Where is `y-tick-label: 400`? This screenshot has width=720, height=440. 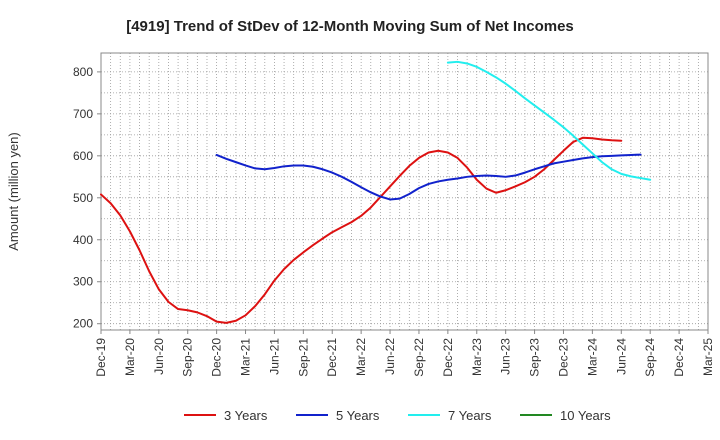
y-tick-label: 400 is located at coordinates (83, 240).